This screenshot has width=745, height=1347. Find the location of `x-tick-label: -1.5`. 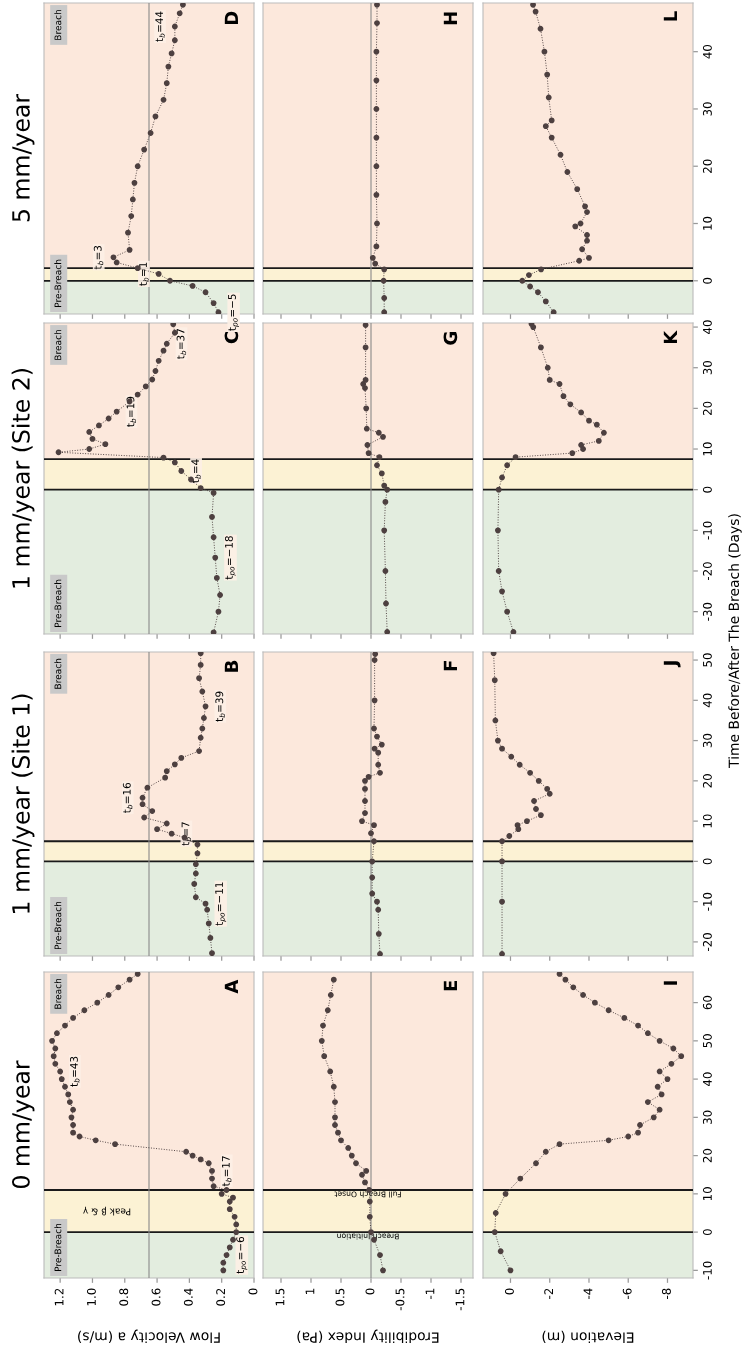

x-tick-label: -1.5 is located at coordinates (460, 1299).